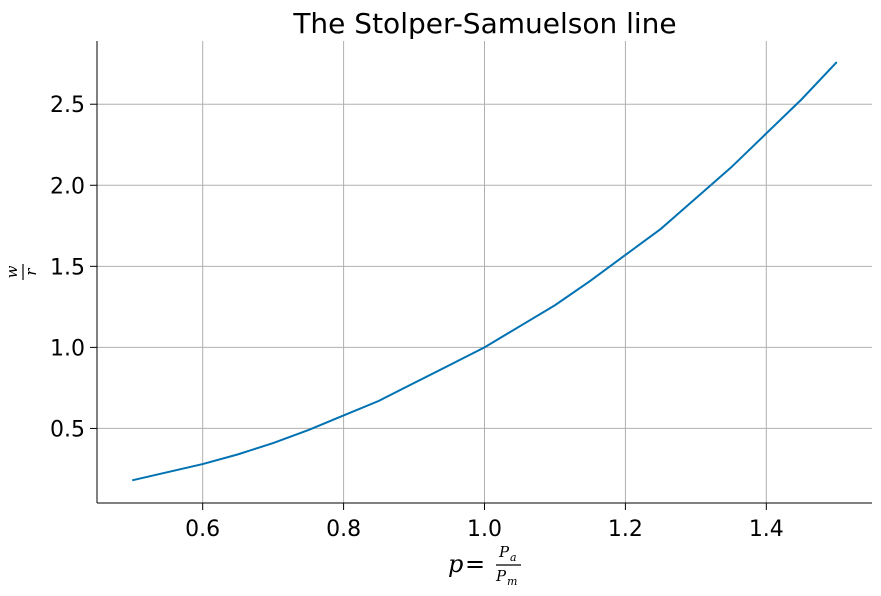 The image size is (881, 596). What do you see at coordinates (67, 267) in the screenshot?
I see `y-tick-label: 1.5` at bounding box center [67, 267].